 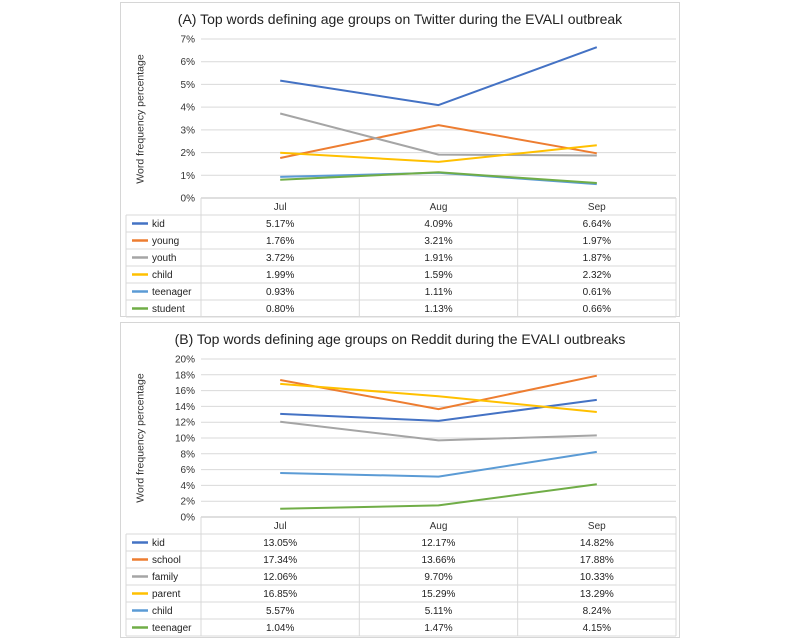 What do you see at coordinates (438, 258) in the screenshot?
I see `data-label: 1.91%` at bounding box center [438, 258].